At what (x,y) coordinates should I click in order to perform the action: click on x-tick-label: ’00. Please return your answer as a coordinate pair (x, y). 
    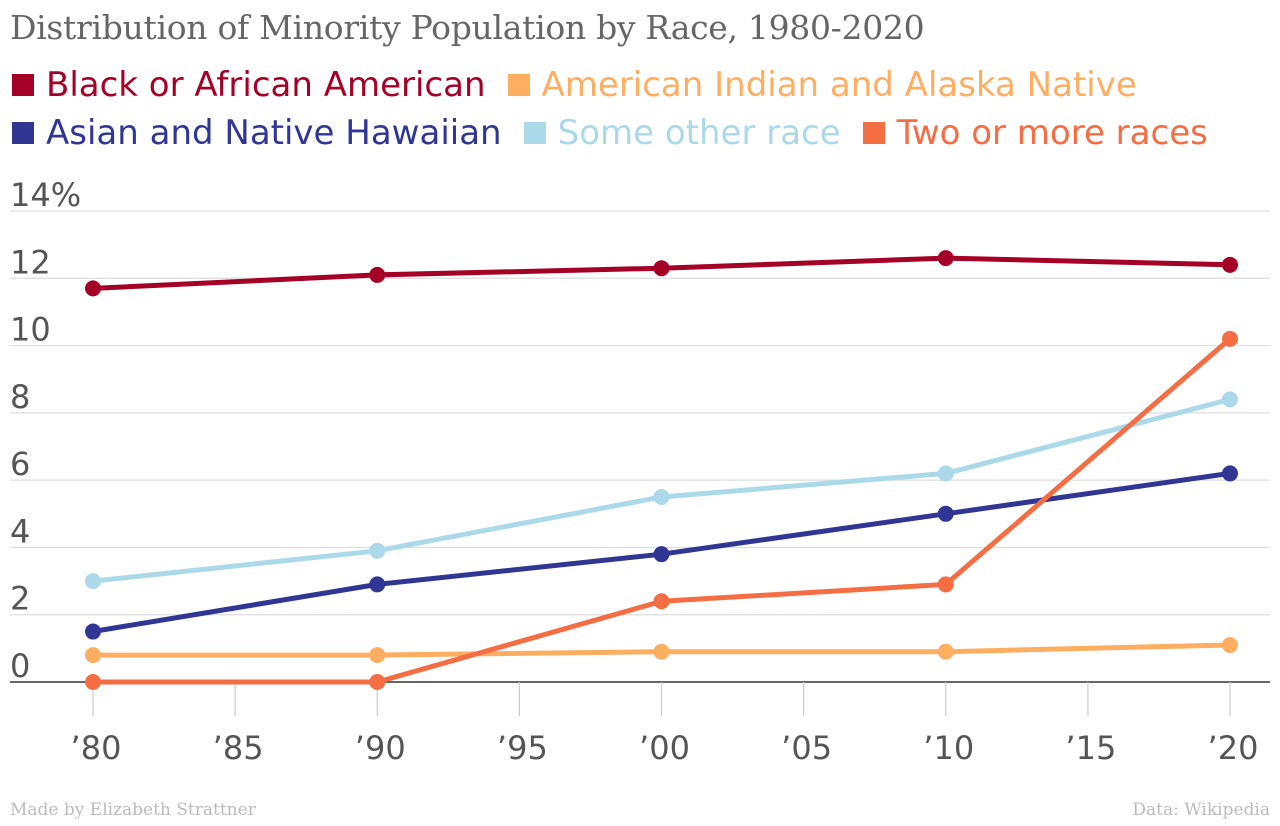
    Looking at the image, I should click on (664, 748).